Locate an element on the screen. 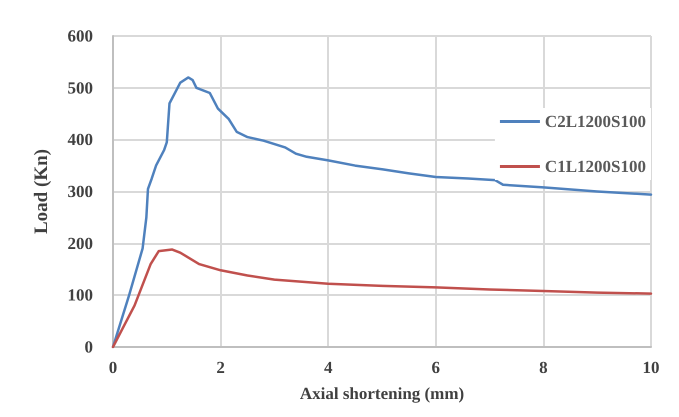 The image size is (679, 417). legend-label: C2L1200S100 is located at coordinates (595, 121).